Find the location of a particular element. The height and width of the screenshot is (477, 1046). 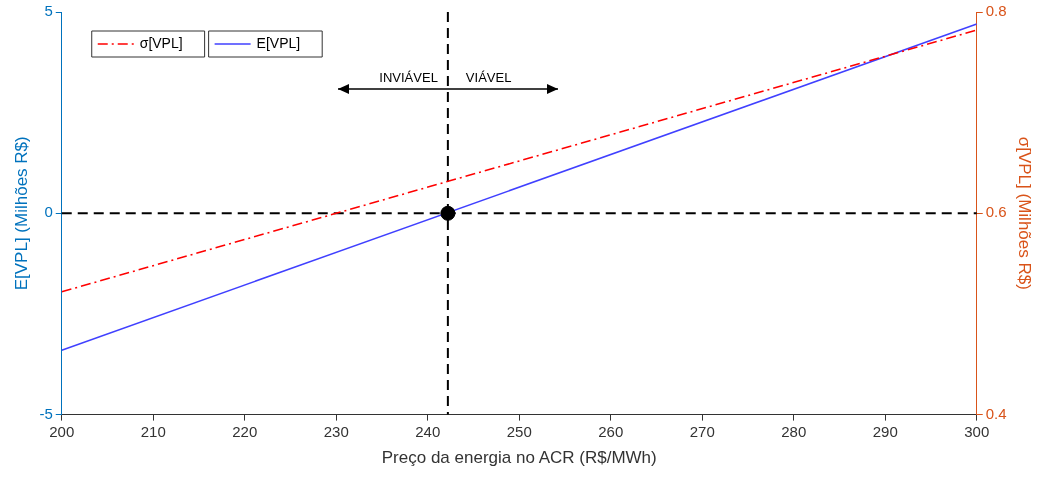

y2-tick-label: 0.8 is located at coordinates (996, 11).